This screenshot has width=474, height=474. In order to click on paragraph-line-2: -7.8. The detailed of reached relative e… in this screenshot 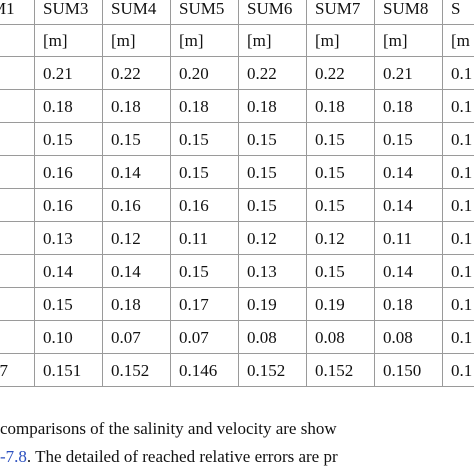, I will do `click(237, 457)`.